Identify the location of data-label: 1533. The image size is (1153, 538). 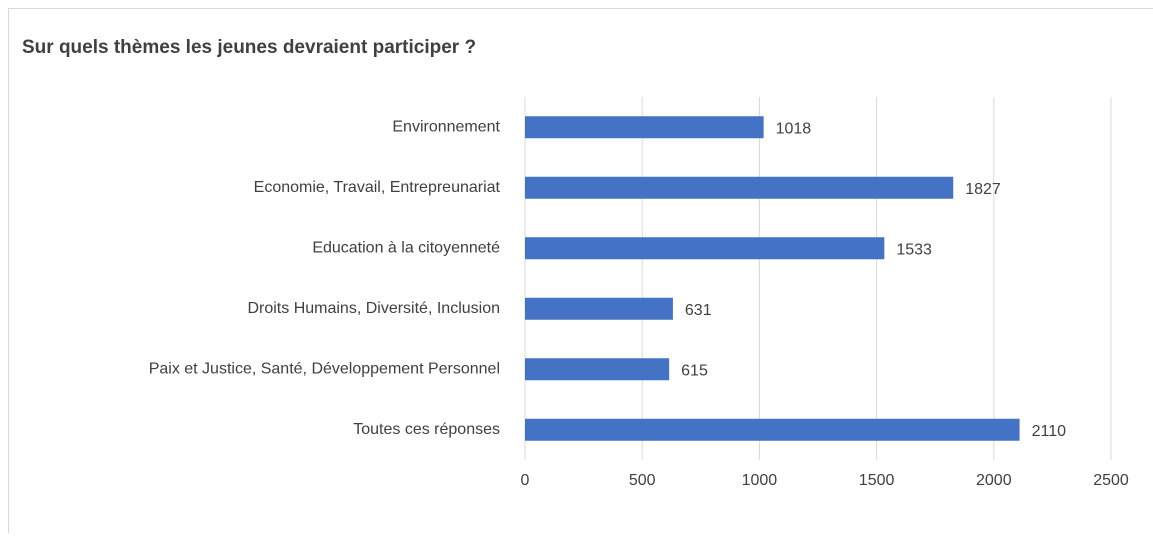
(914, 249).